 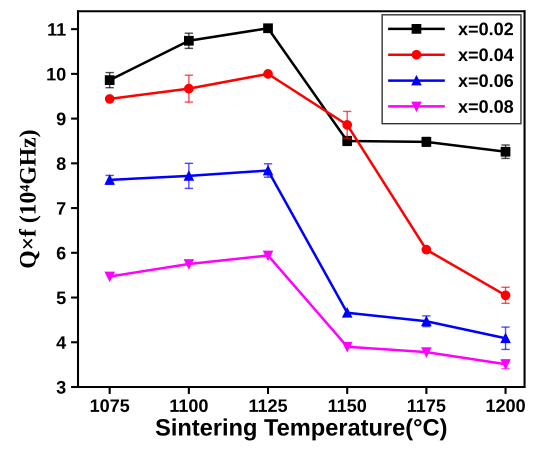 I want to click on y-tick-label: 7, so click(x=61, y=208).